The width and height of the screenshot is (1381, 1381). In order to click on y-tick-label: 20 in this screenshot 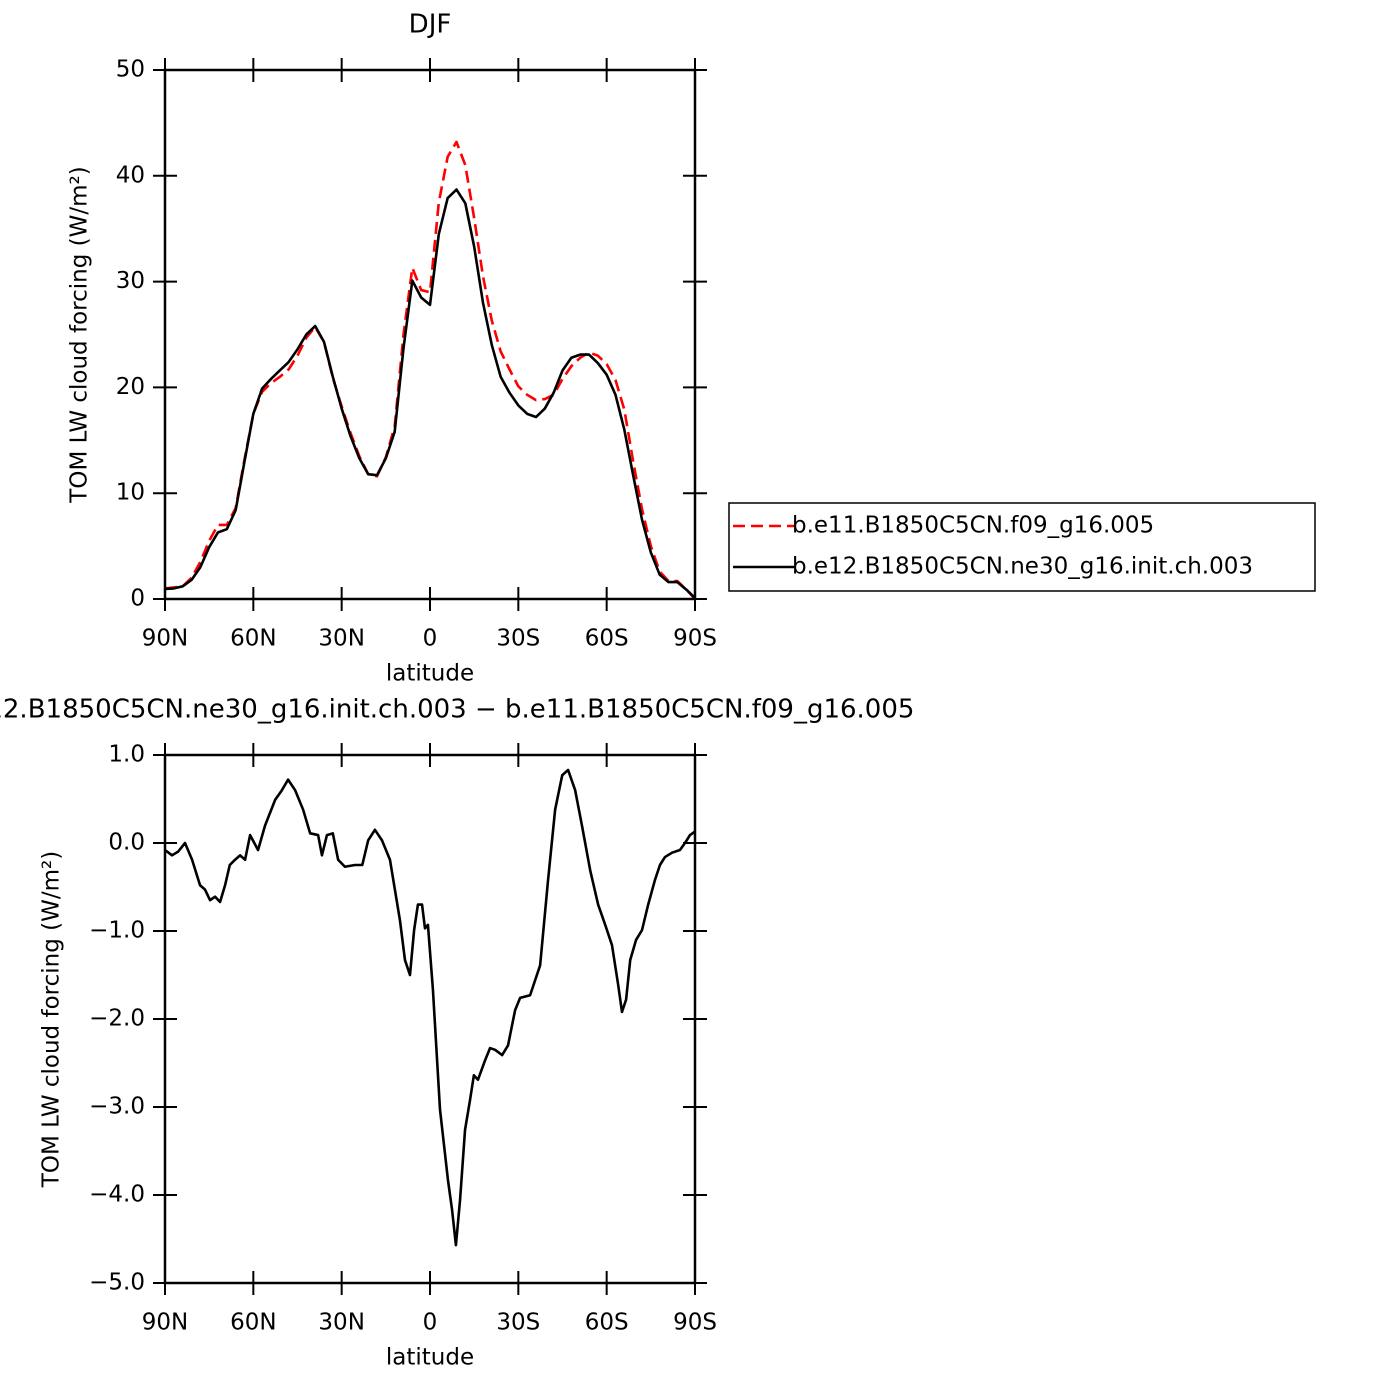, I will do `click(130, 387)`.